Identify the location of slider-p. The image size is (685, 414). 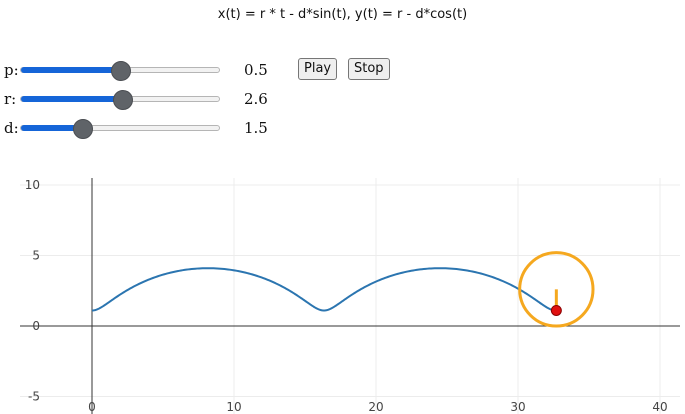
(120, 71).